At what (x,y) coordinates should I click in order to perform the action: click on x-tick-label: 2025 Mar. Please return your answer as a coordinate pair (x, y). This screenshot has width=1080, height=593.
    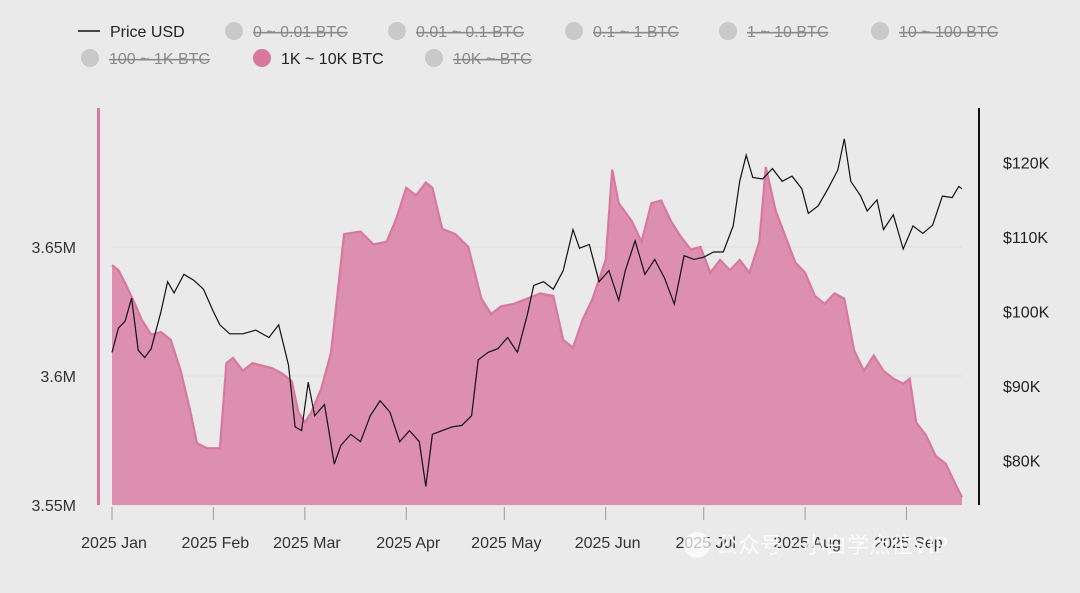
    Looking at the image, I should click on (307, 543).